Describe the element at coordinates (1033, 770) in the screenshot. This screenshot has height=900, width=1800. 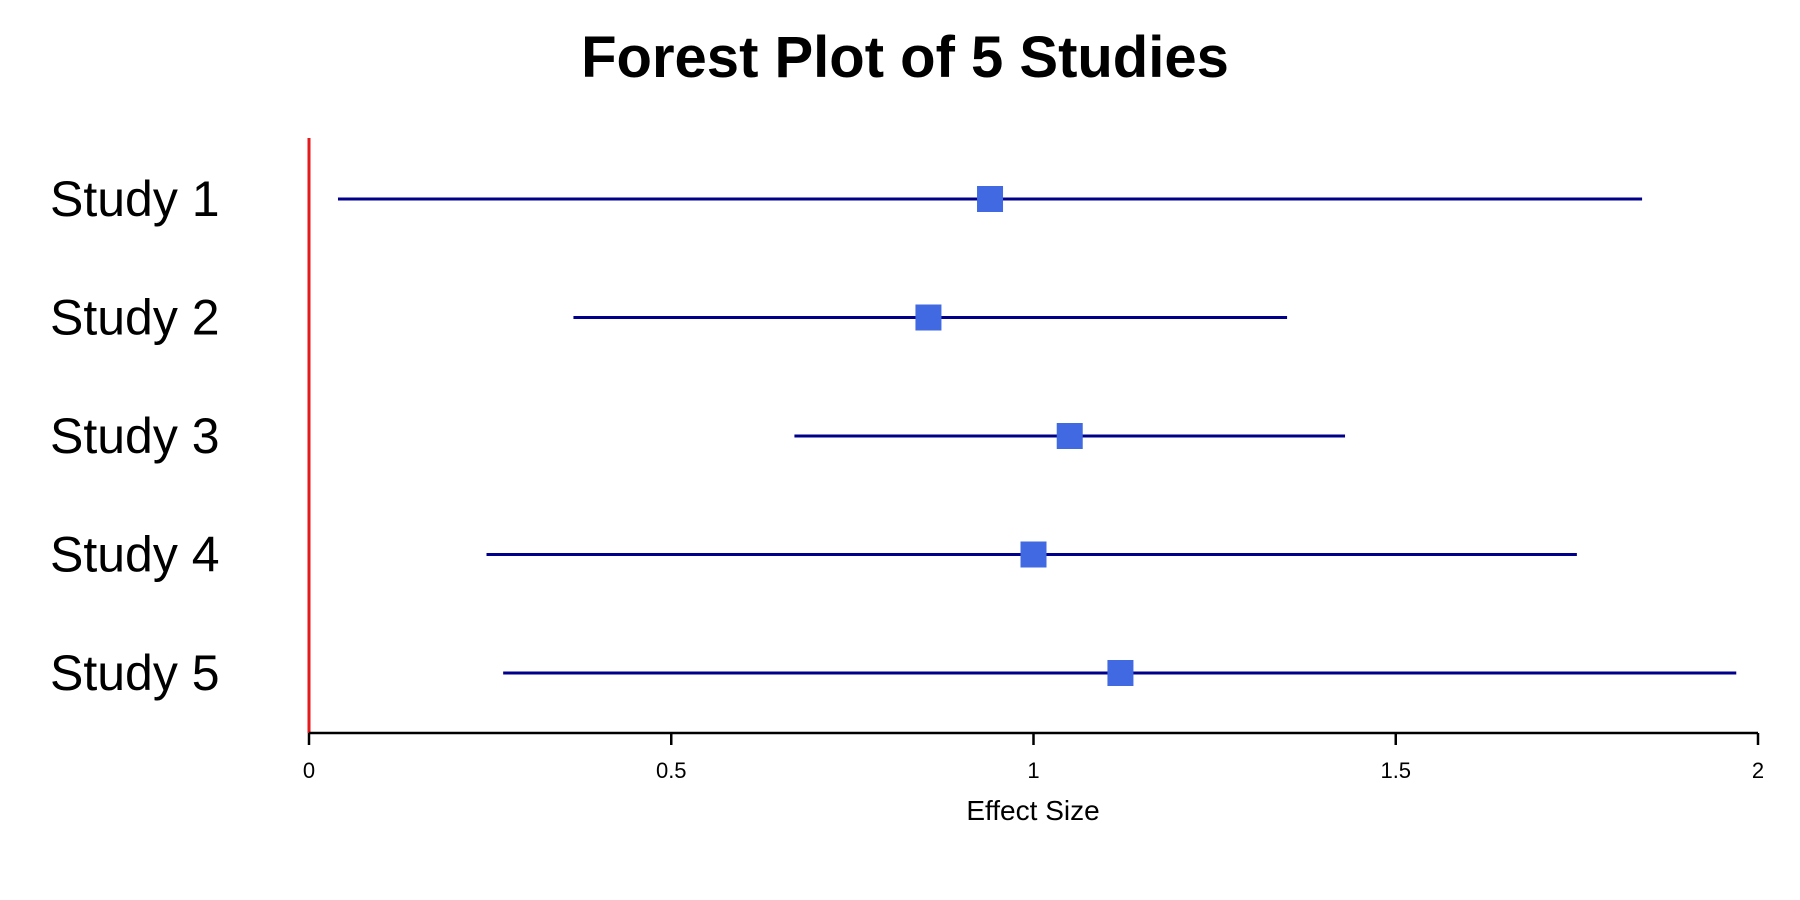
I see `x-tick-label: 1` at that location.